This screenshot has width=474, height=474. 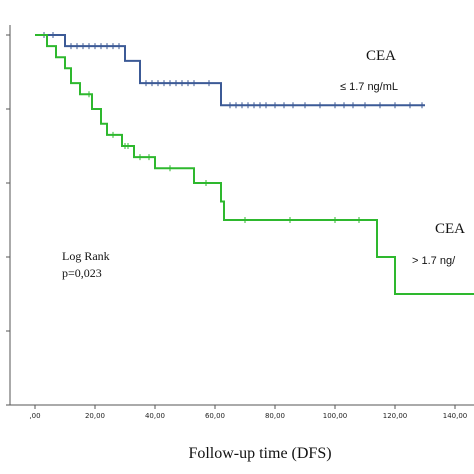 What do you see at coordinates (395, 416) in the screenshot?
I see `x-tick-label: 120,00` at bounding box center [395, 416].